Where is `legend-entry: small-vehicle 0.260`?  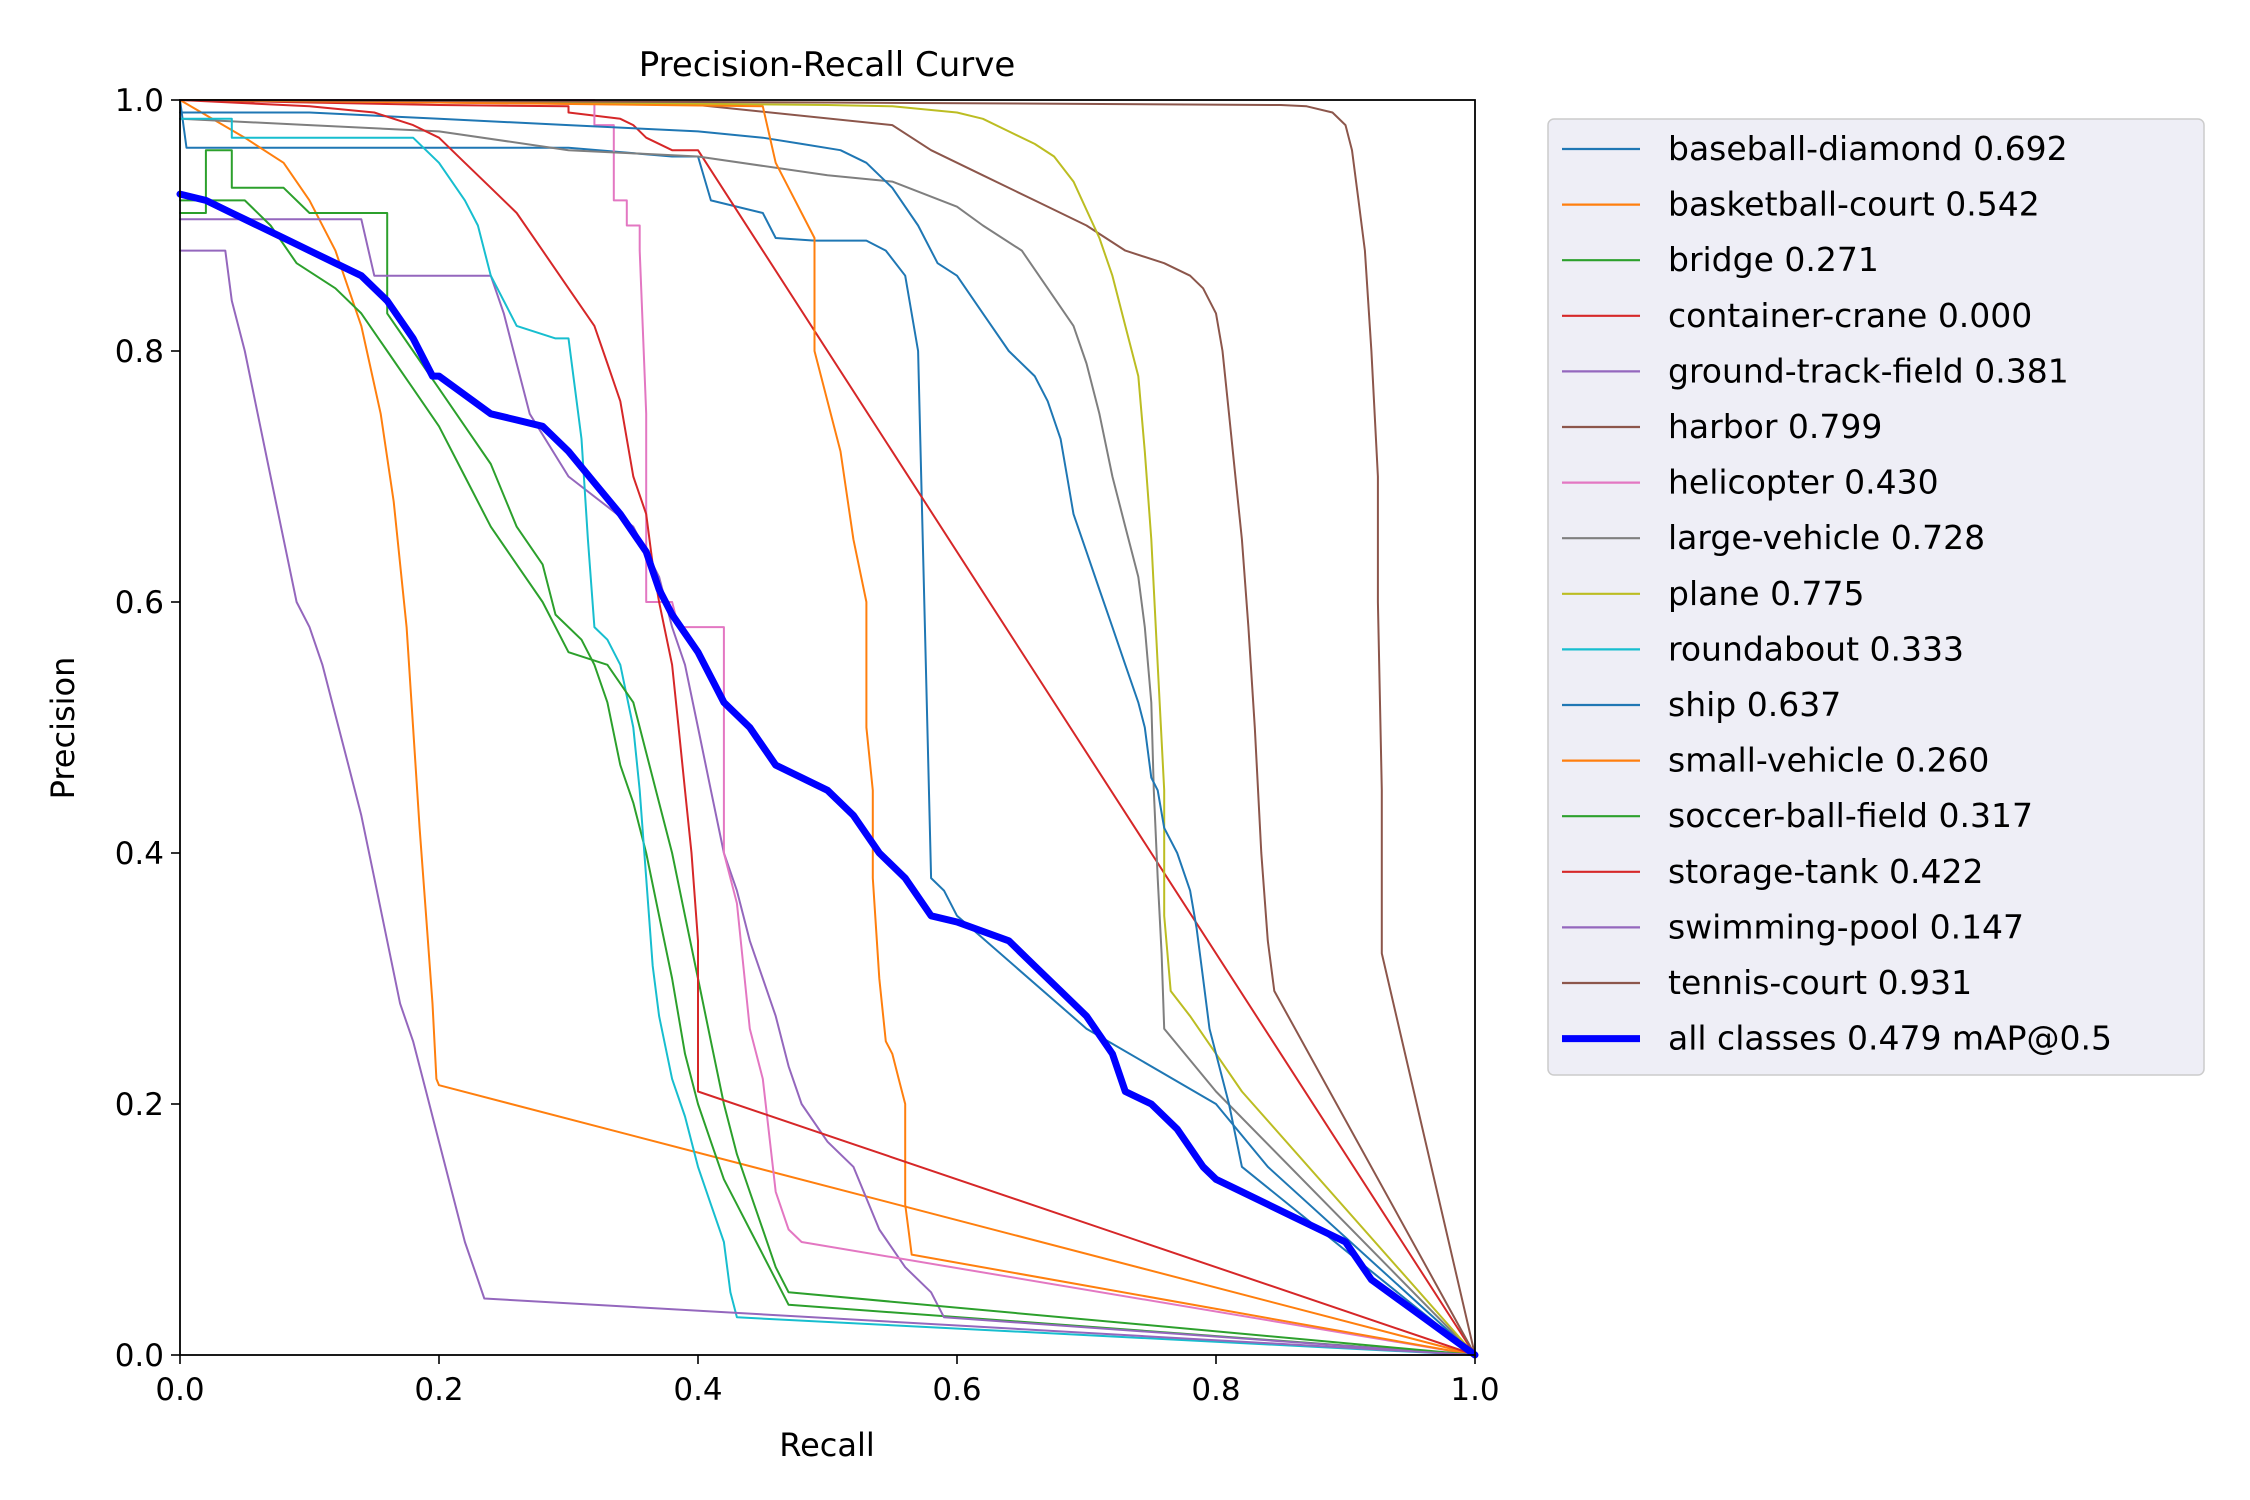
legend-entry: small-vehicle 0.260 is located at coordinates (1828, 760).